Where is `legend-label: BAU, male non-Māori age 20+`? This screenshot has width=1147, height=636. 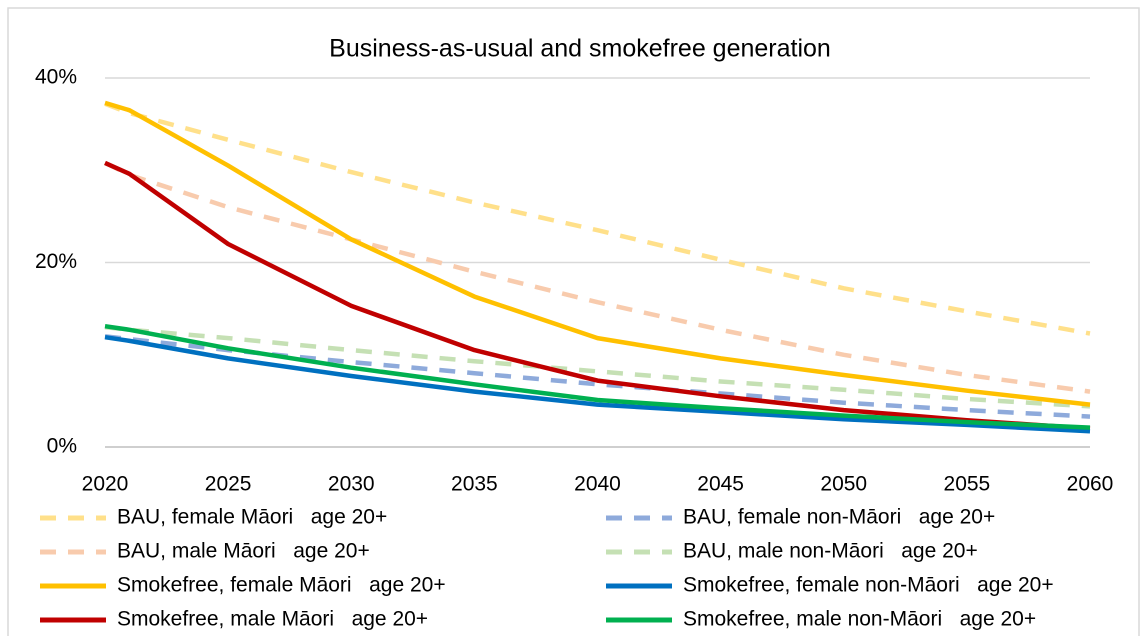 legend-label: BAU, male non-Māori age 20+ is located at coordinates (830, 551).